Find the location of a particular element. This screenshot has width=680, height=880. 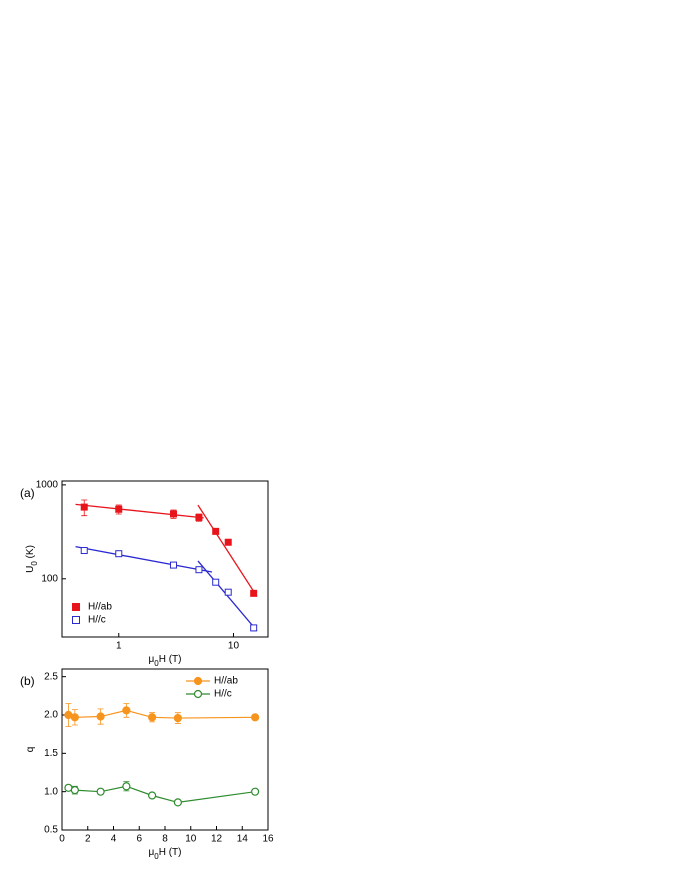

x-tick-label: 16 is located at coordinates (268, 839).